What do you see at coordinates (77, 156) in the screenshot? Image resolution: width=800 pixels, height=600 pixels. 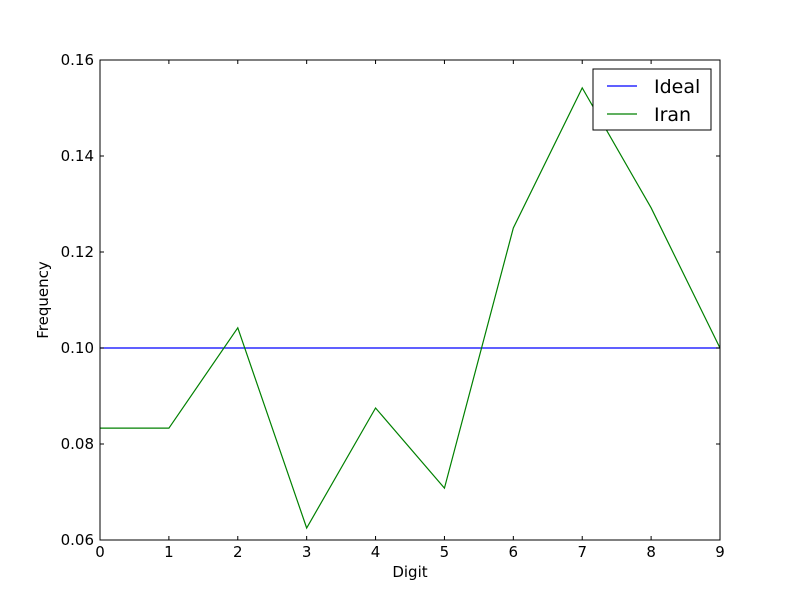 I see `y-tick-label: 0.14` at bounding box center [77, 156].